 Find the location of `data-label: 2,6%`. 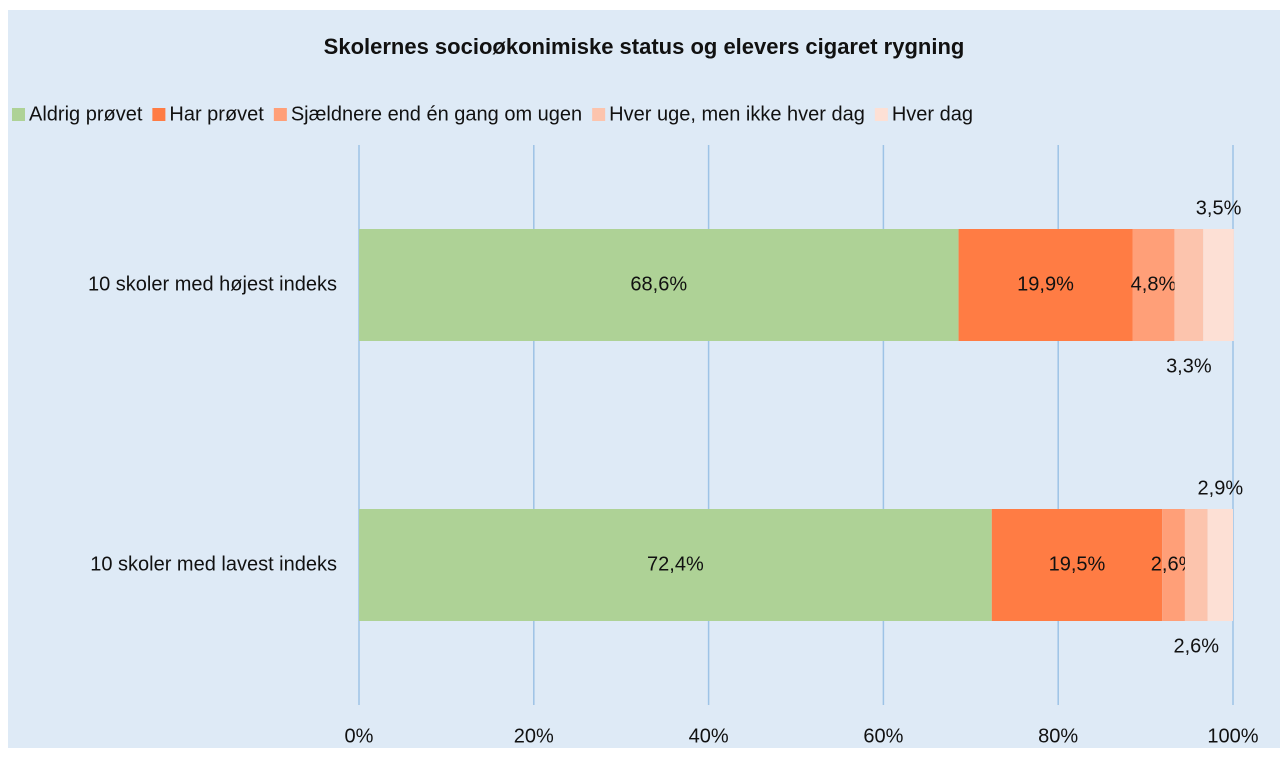

data-label: 2,6% is located at coordinates (1196, 646).